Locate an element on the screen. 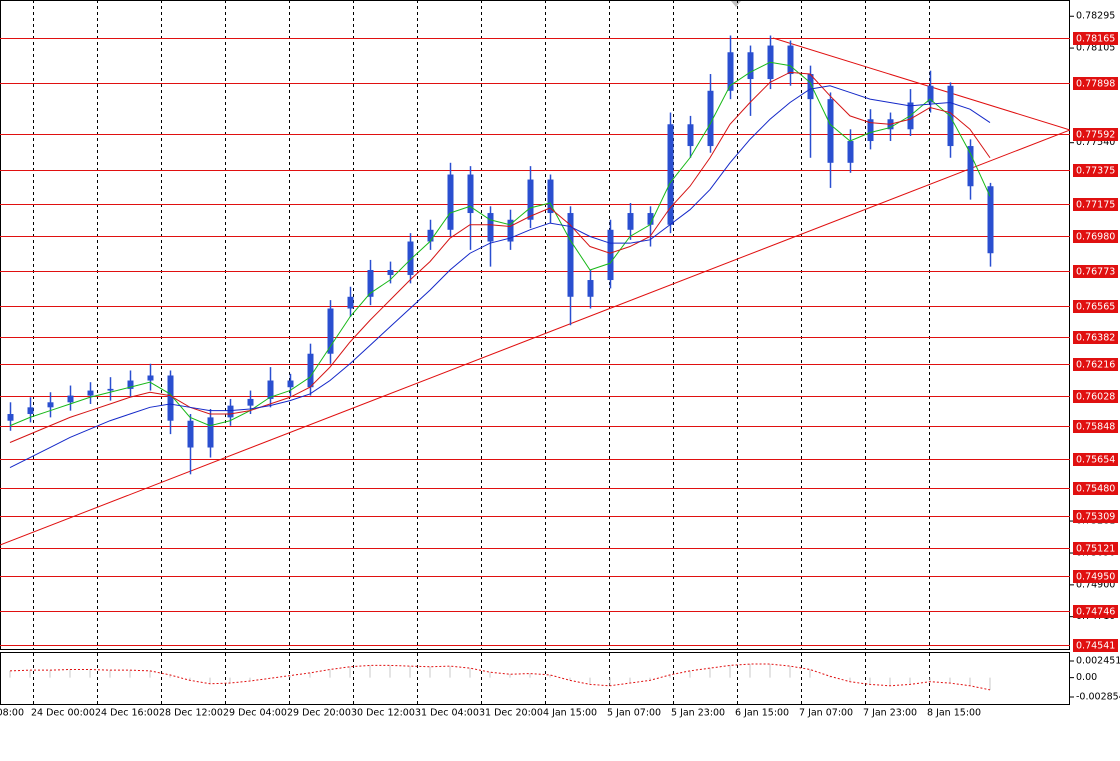 This screenshot has width=1120, height=761. level-label: 0.74746 is located at coordinates (1095, 612).